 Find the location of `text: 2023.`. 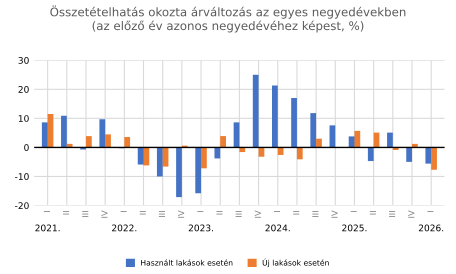

text: 2023. is located at coordinates (200, 228).